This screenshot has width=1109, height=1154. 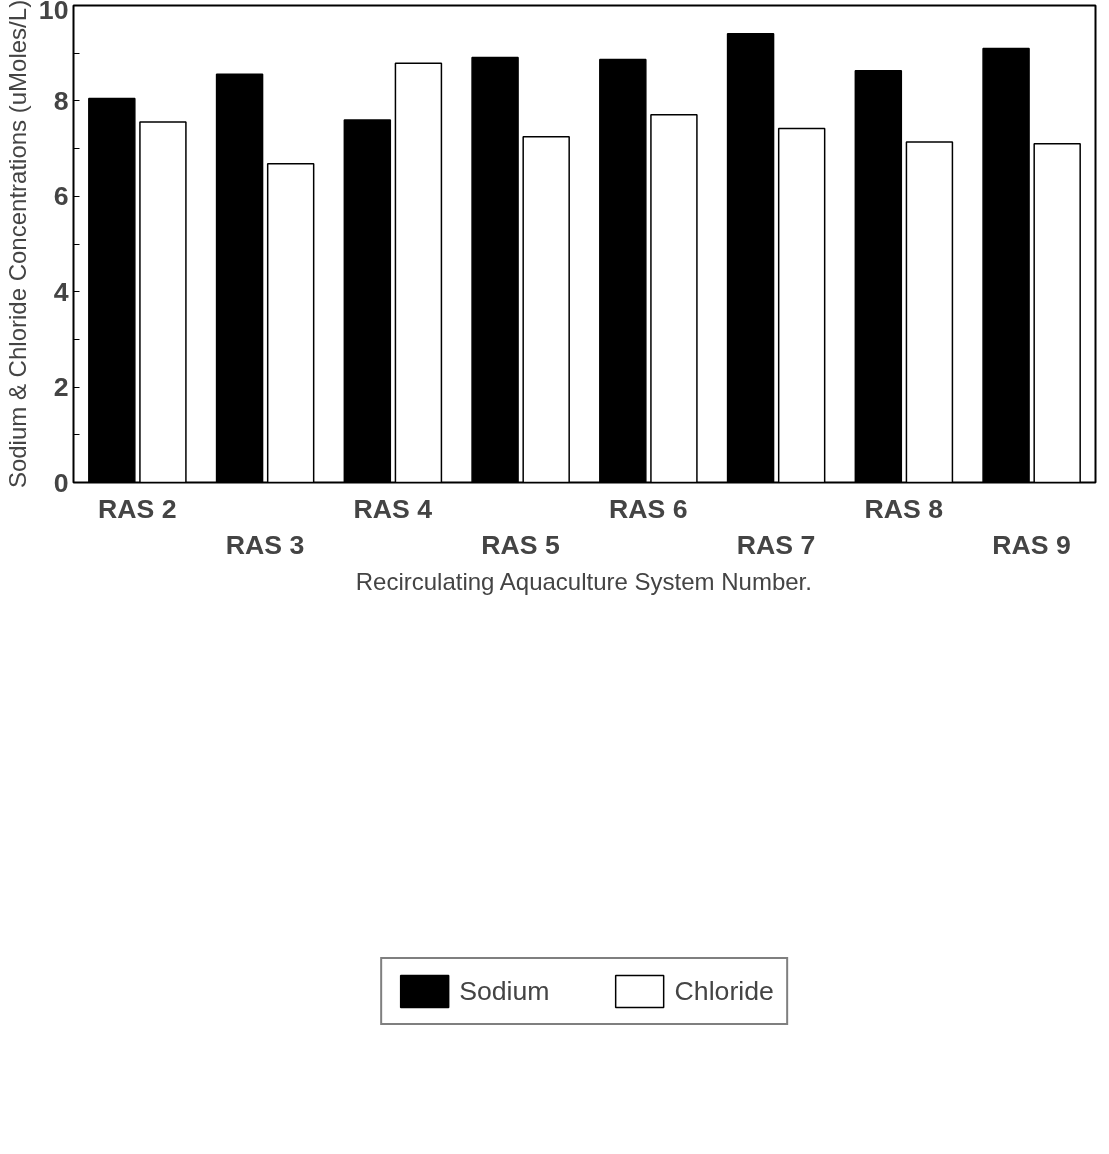 I want to click on y-tick-label: 8, so click(x=61, y=100).